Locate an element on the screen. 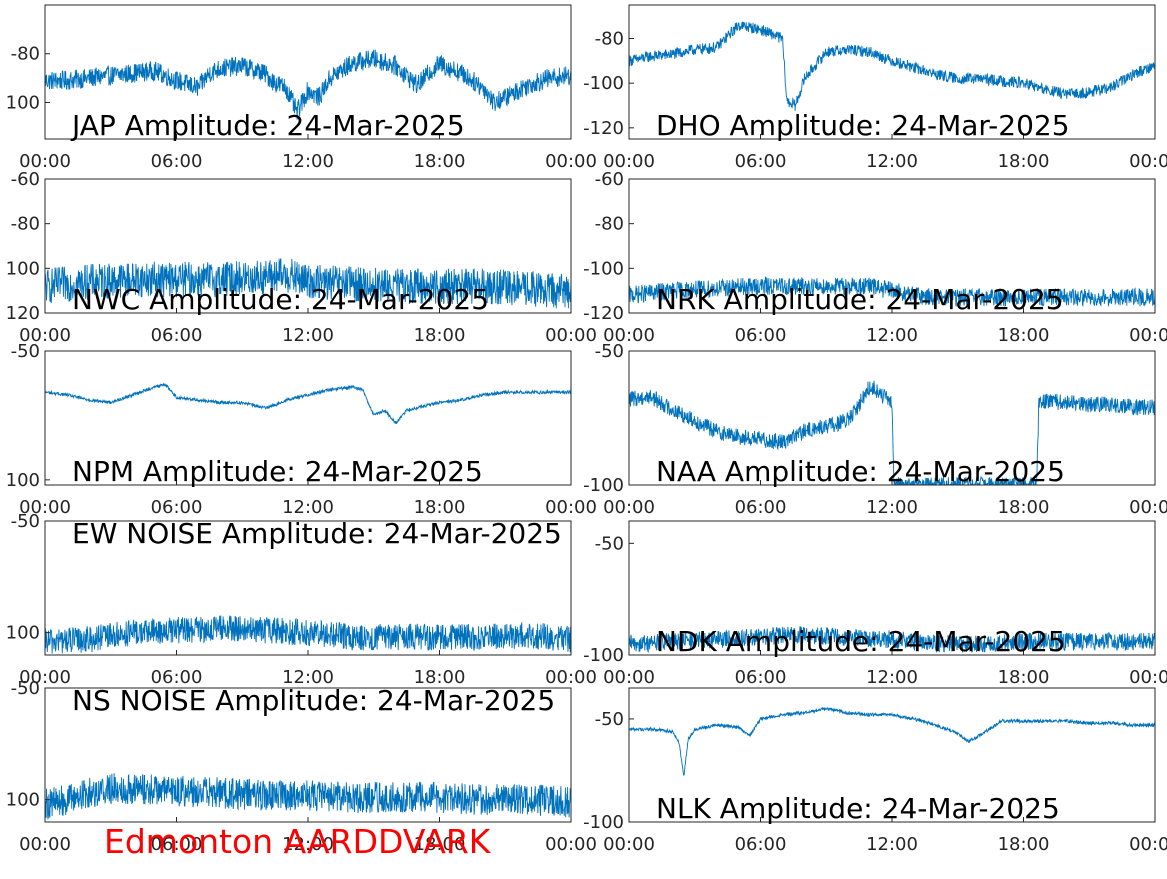 This screenshot has width=1167, height=879. panel-title: NDK Amplitude: 24-Mar-2025 is located at coordinates (861, 641).